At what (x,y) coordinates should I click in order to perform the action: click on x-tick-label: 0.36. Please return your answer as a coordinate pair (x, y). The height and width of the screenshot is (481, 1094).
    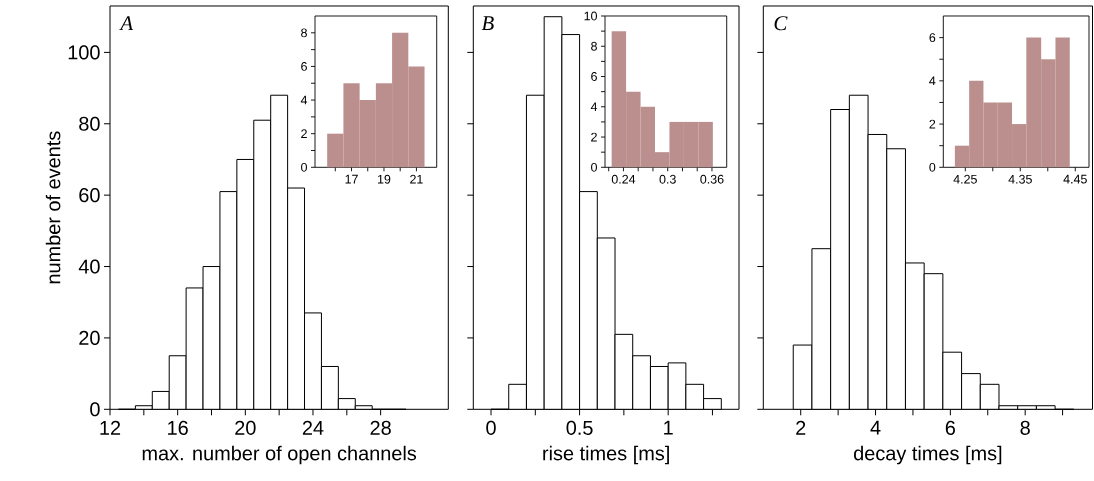
    Looking at the image, I should click on (712, 179).